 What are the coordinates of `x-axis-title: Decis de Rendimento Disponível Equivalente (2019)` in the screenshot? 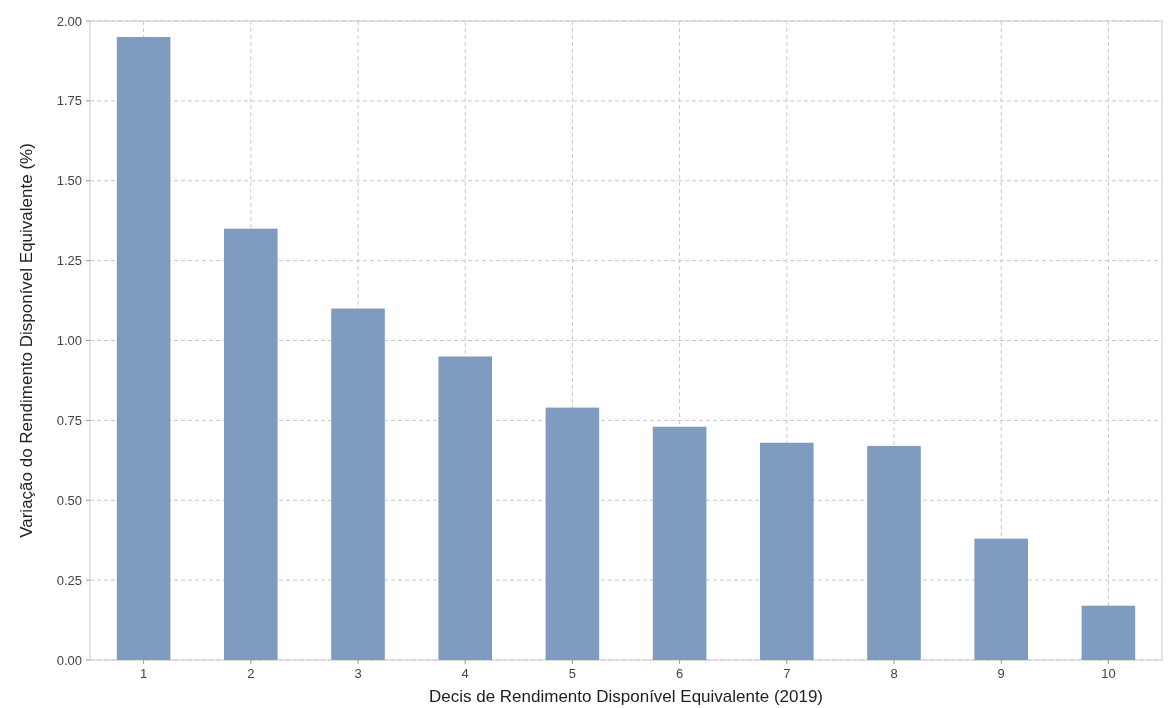 It's located at (626, 696).